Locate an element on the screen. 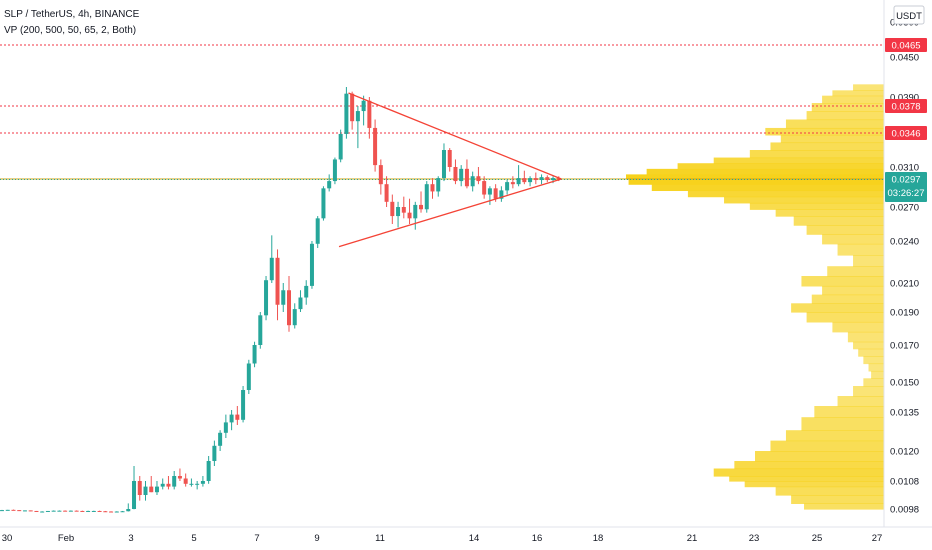 This screenshot has height=550, width=932. price-axis is located at coordinates (908, 263).